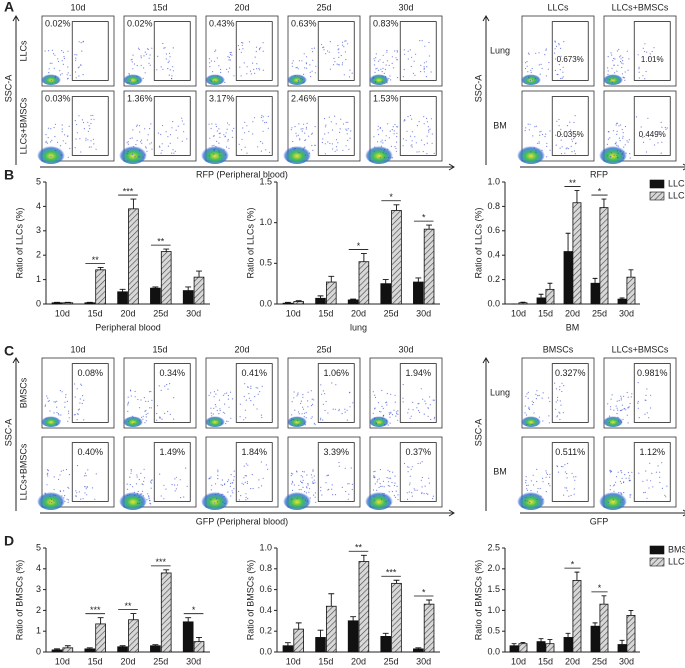 The height and width of the screenshot is (668, 685). What do you see at coordinates (250, 600) in the screenshot?
I see `y-axis-label: Ratio of BMSCs (%)` at bounding box center [250, 600].